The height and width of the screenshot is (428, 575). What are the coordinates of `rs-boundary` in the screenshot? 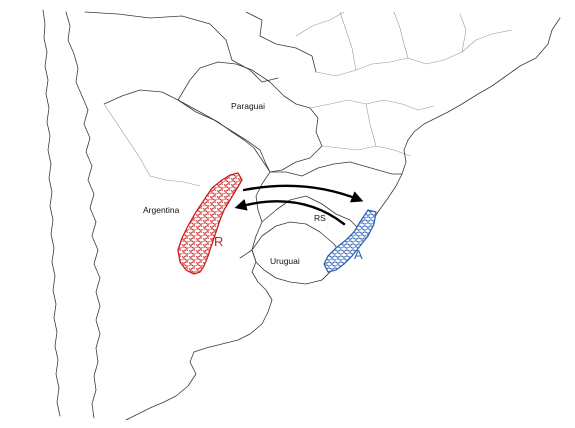 It's located at (336, 169).